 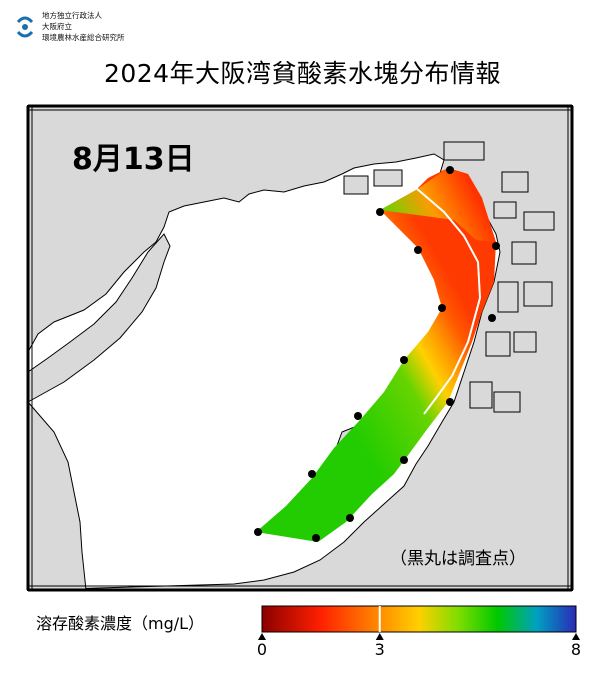 What do you see at coordinates (72, 15) in the screenshot?
I see `institute-name-line-1: 地方独立行政法人` at bounding box center [72, 15].